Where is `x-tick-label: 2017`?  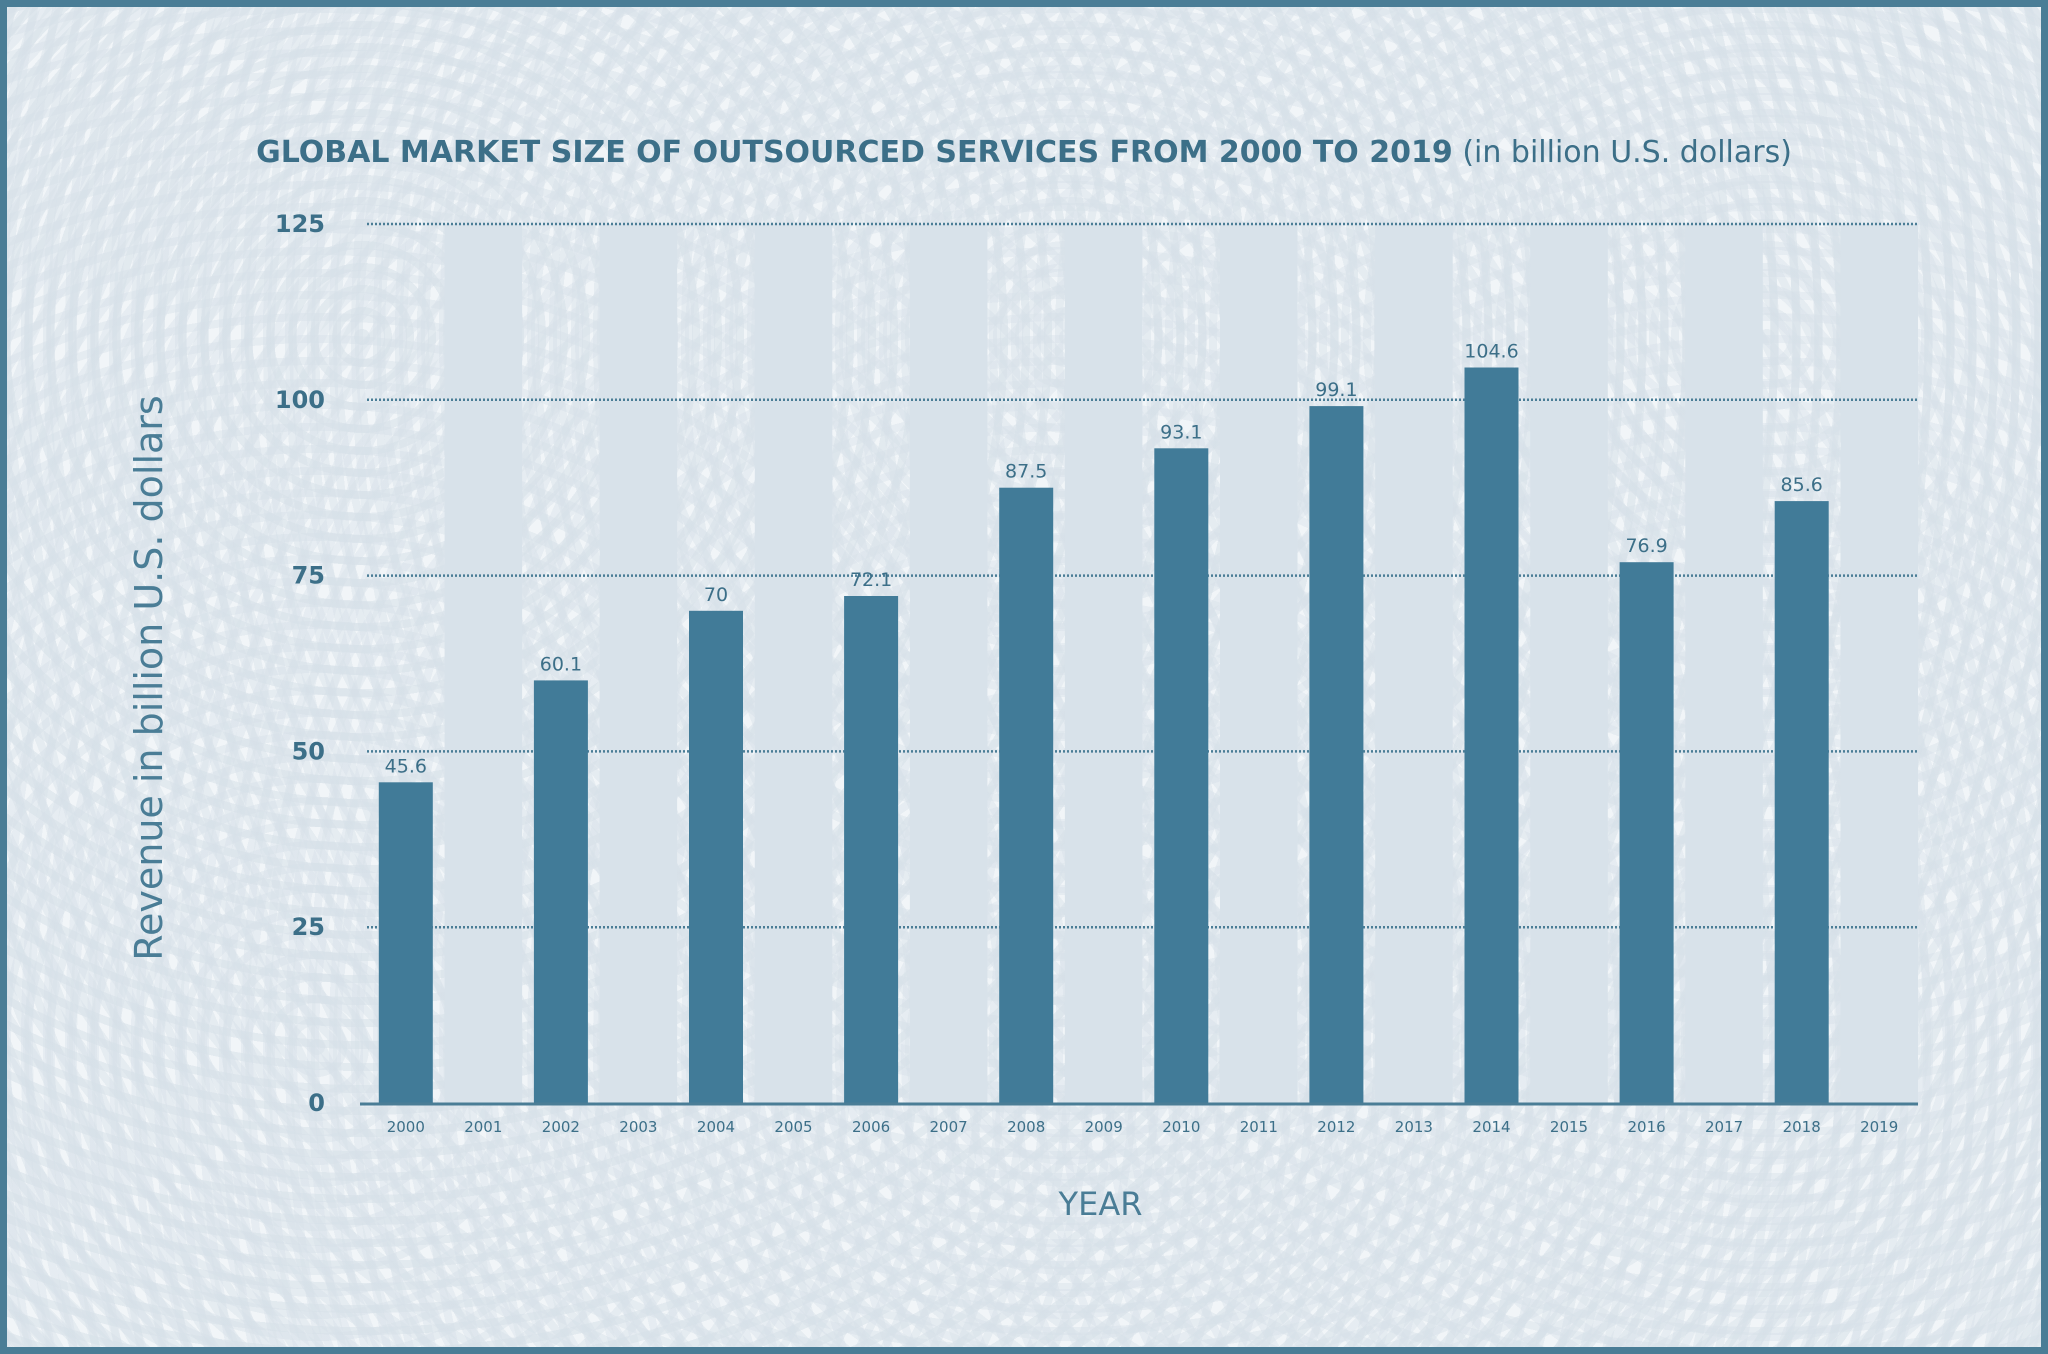 x-tick-label: 2017 is located at coordinates (1724, 1127).